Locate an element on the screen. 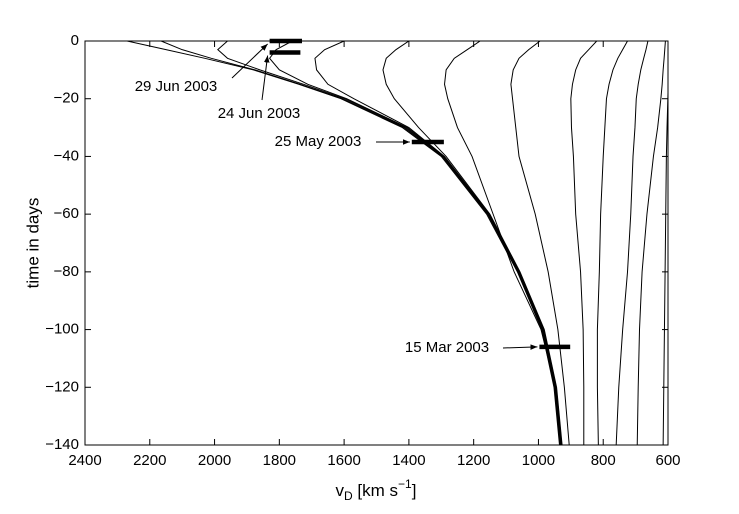 This screenshot has width=739, height=514. y-tick-label: −140 is located at coordinates (62, 444).